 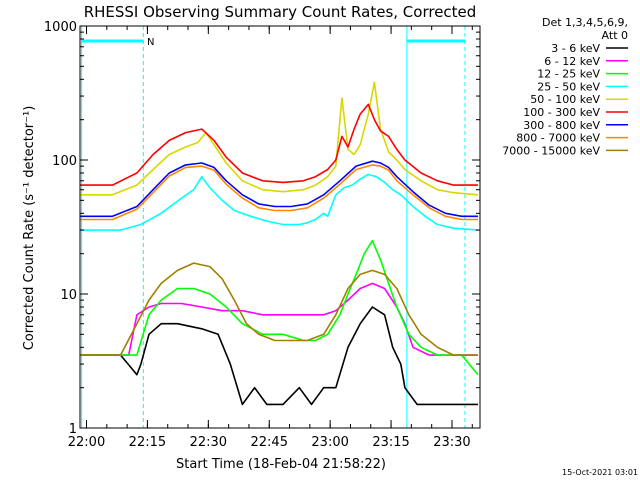 What do you see at coordinates (565, 99) in the screenshot?
I see `legend-label: 50 - 100 keV` at bounding box center [565, 99].